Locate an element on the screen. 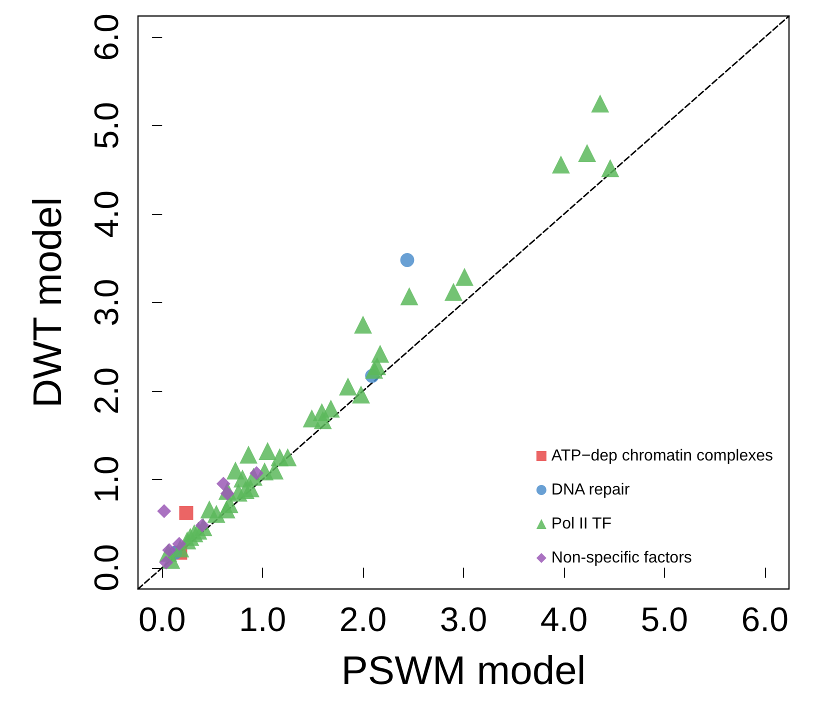 Image resolution: width=817 pixels, height=704 pixels. y-tick-label: 5.0 is located at coordinates (107, 126).